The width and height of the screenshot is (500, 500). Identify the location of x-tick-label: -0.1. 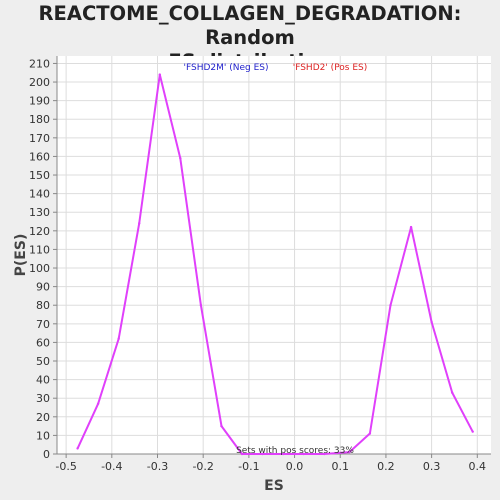
(248, 466).